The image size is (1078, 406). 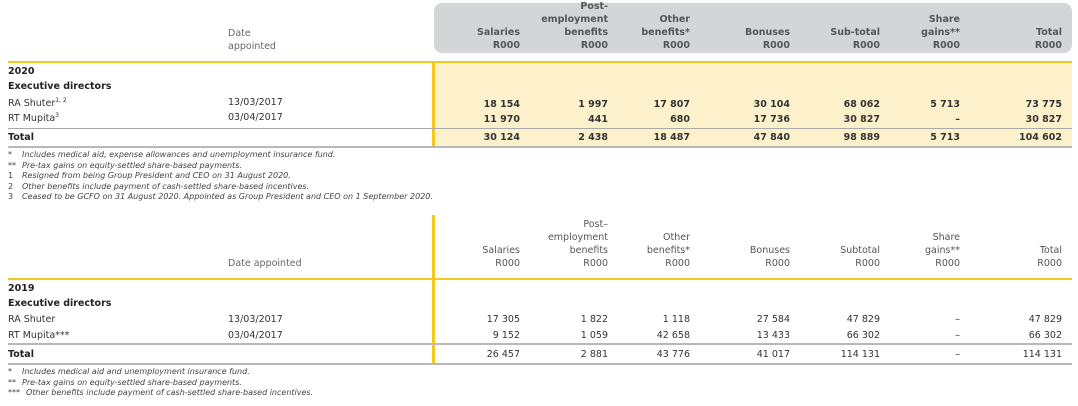 I want to click on total-cell: 30 124, so click(x=501, y=137).